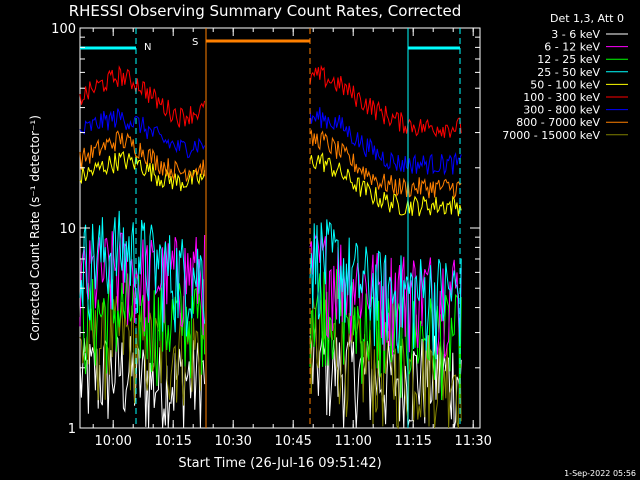  What do you see at coordinates (572, 47) in the screenshot?
I see `legend-label-1: 6 - 12 keV` at bounding box center [572, 47].